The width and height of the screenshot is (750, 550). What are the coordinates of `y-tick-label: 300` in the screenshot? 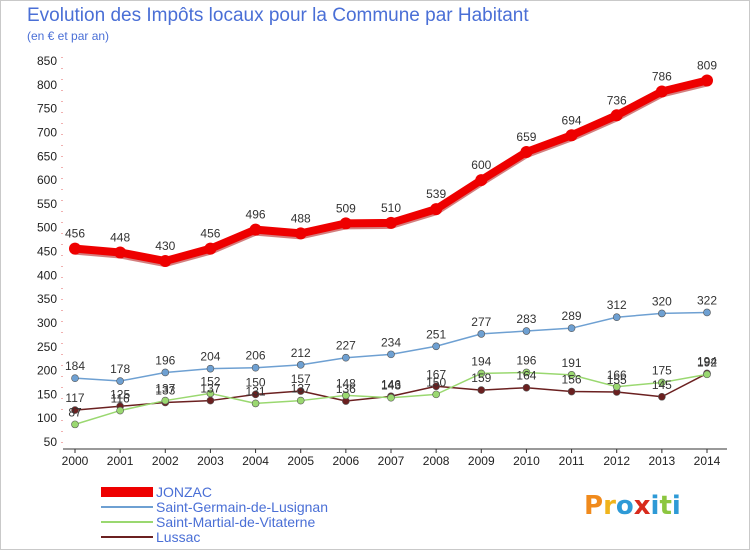 It's located at (47, 323).